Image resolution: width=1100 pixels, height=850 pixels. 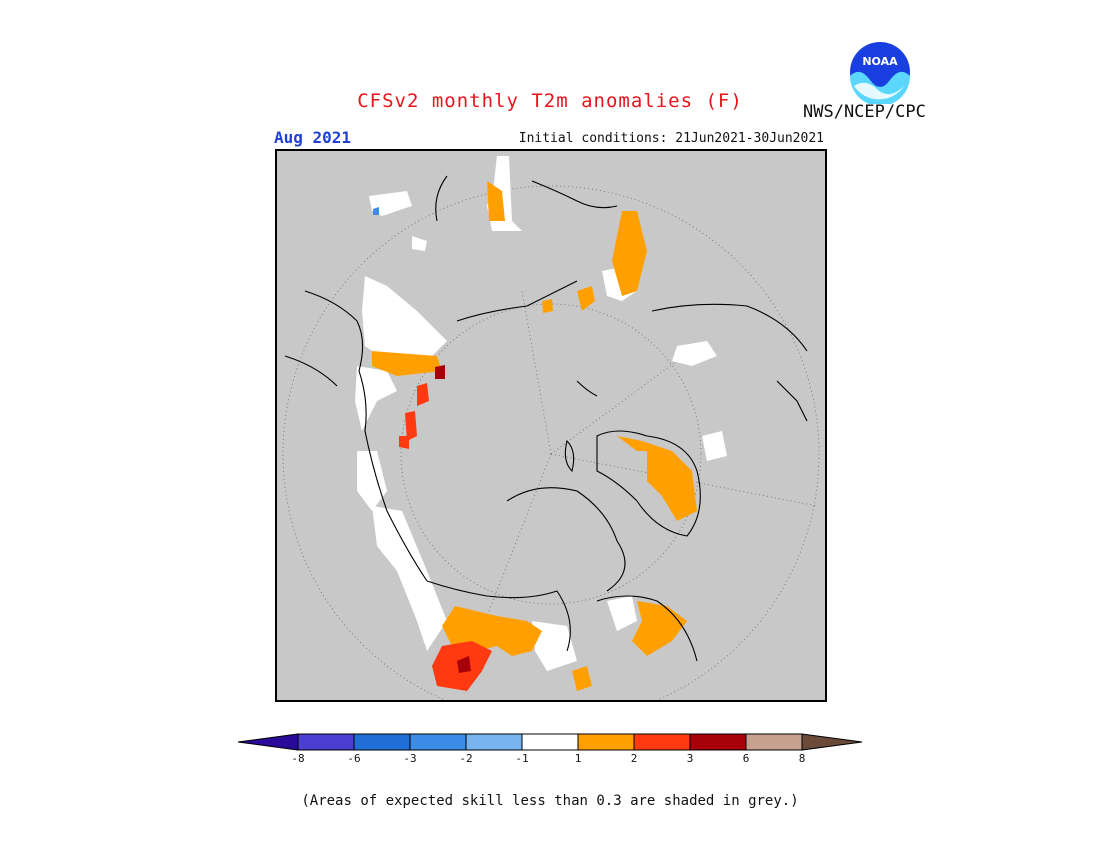 What do you see at coordinates (466, 758) in the screenshot?
I see `colorbar-tick-label: -2` at bounding box center [466, 758].